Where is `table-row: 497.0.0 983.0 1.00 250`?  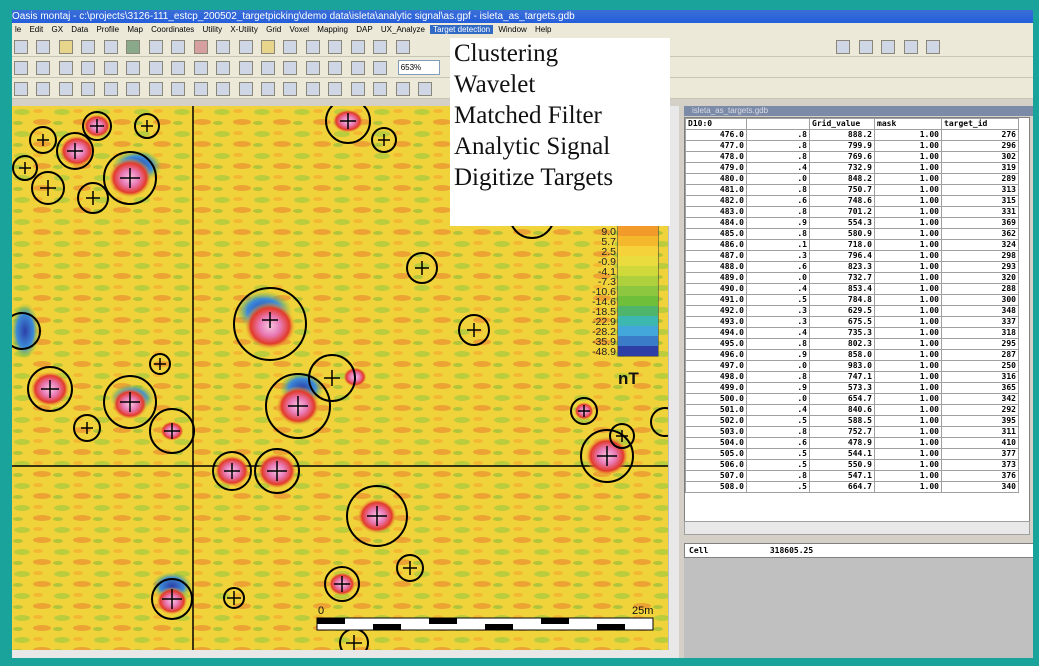
table-row: 497.0.0 983.0 1.00 250 is located at coordinates (852, 366).